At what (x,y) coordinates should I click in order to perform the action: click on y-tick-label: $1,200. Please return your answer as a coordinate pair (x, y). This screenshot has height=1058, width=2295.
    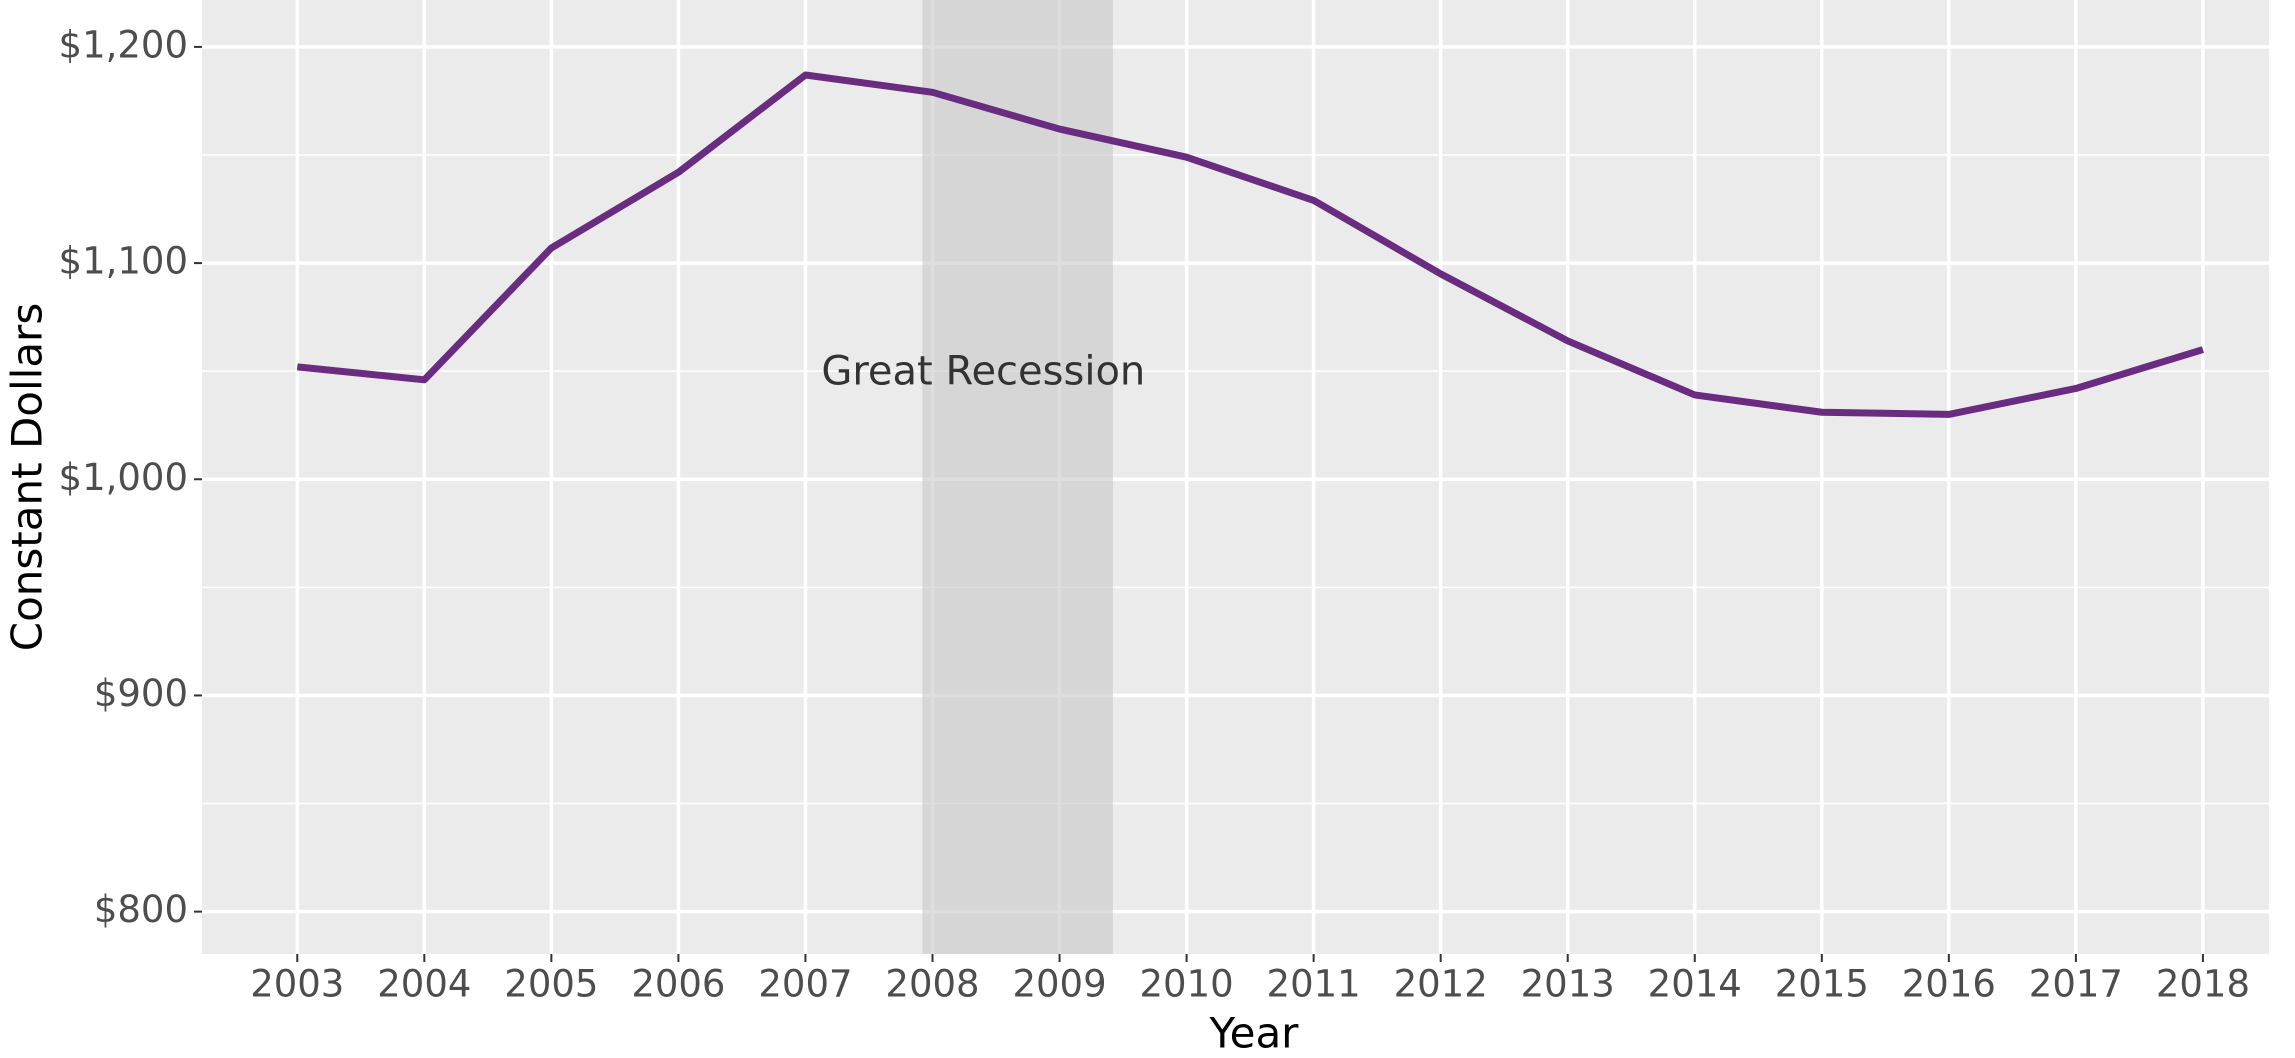
    Looking at the image, I should click on (123, 44).